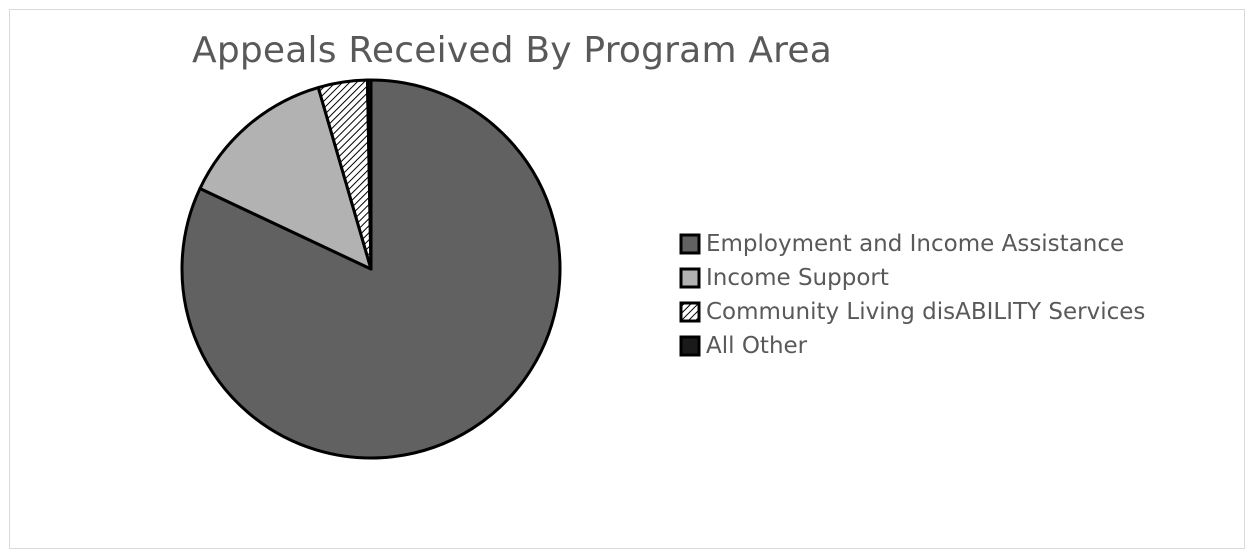  Describe the element at coordinates (797, 278) in the screenshot. I see `legend-label: Income Support` at that location.